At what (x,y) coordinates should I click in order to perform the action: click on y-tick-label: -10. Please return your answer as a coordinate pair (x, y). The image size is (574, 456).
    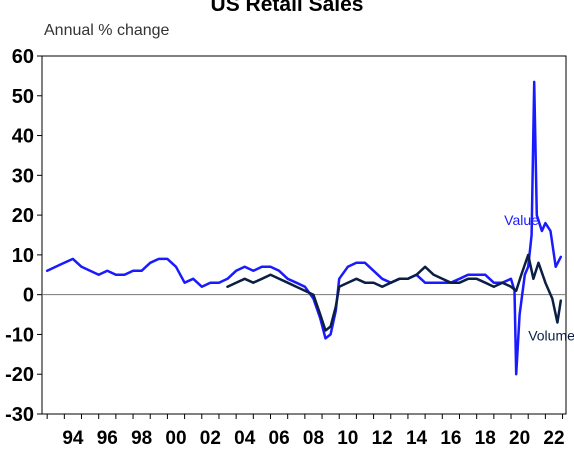
    Looking at the image, I should click on (19, 335).